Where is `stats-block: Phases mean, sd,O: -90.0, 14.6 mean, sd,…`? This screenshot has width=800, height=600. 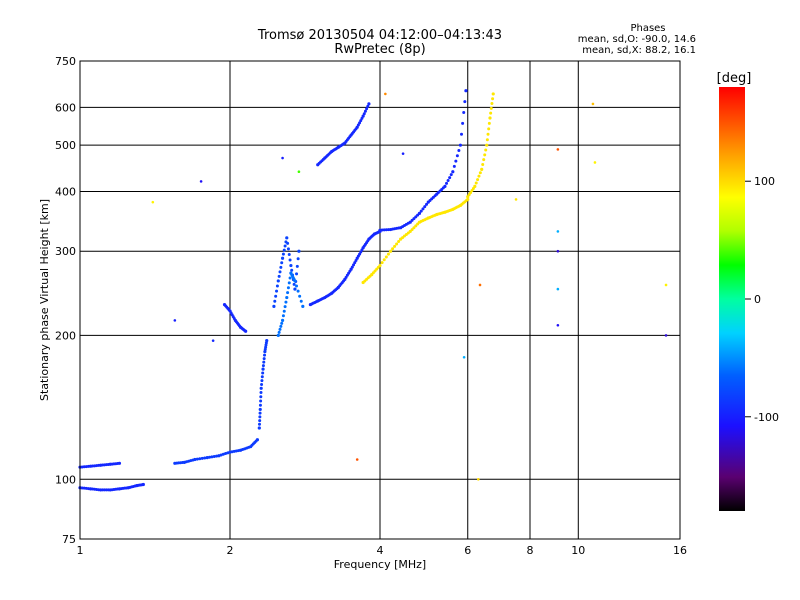 stats-block: Phases mean, sd,O: -90.0, 14.6 mean, sd,… is located at coordinates (637, 39).